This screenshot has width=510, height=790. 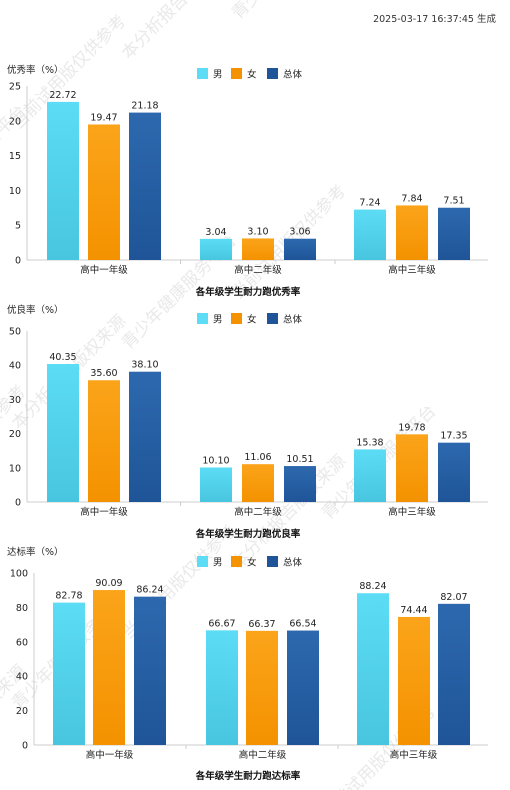 I want to click on bar-value-label: 21.18, so click(x=144, y=106).